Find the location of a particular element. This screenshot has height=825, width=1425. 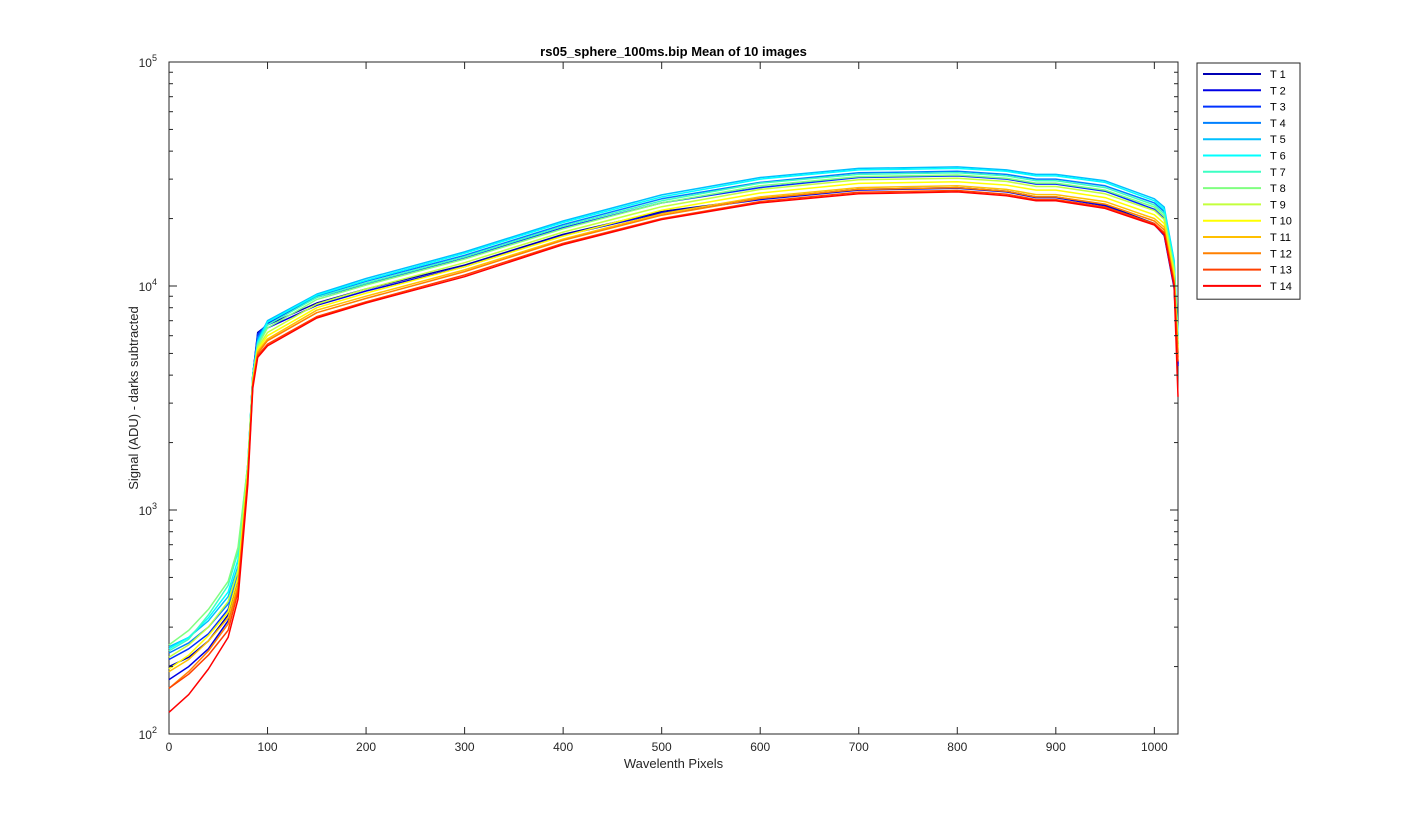

chart-title: rs05_sphere_100ms.bip Mean of 10 images is located at coordinates (673, 51).